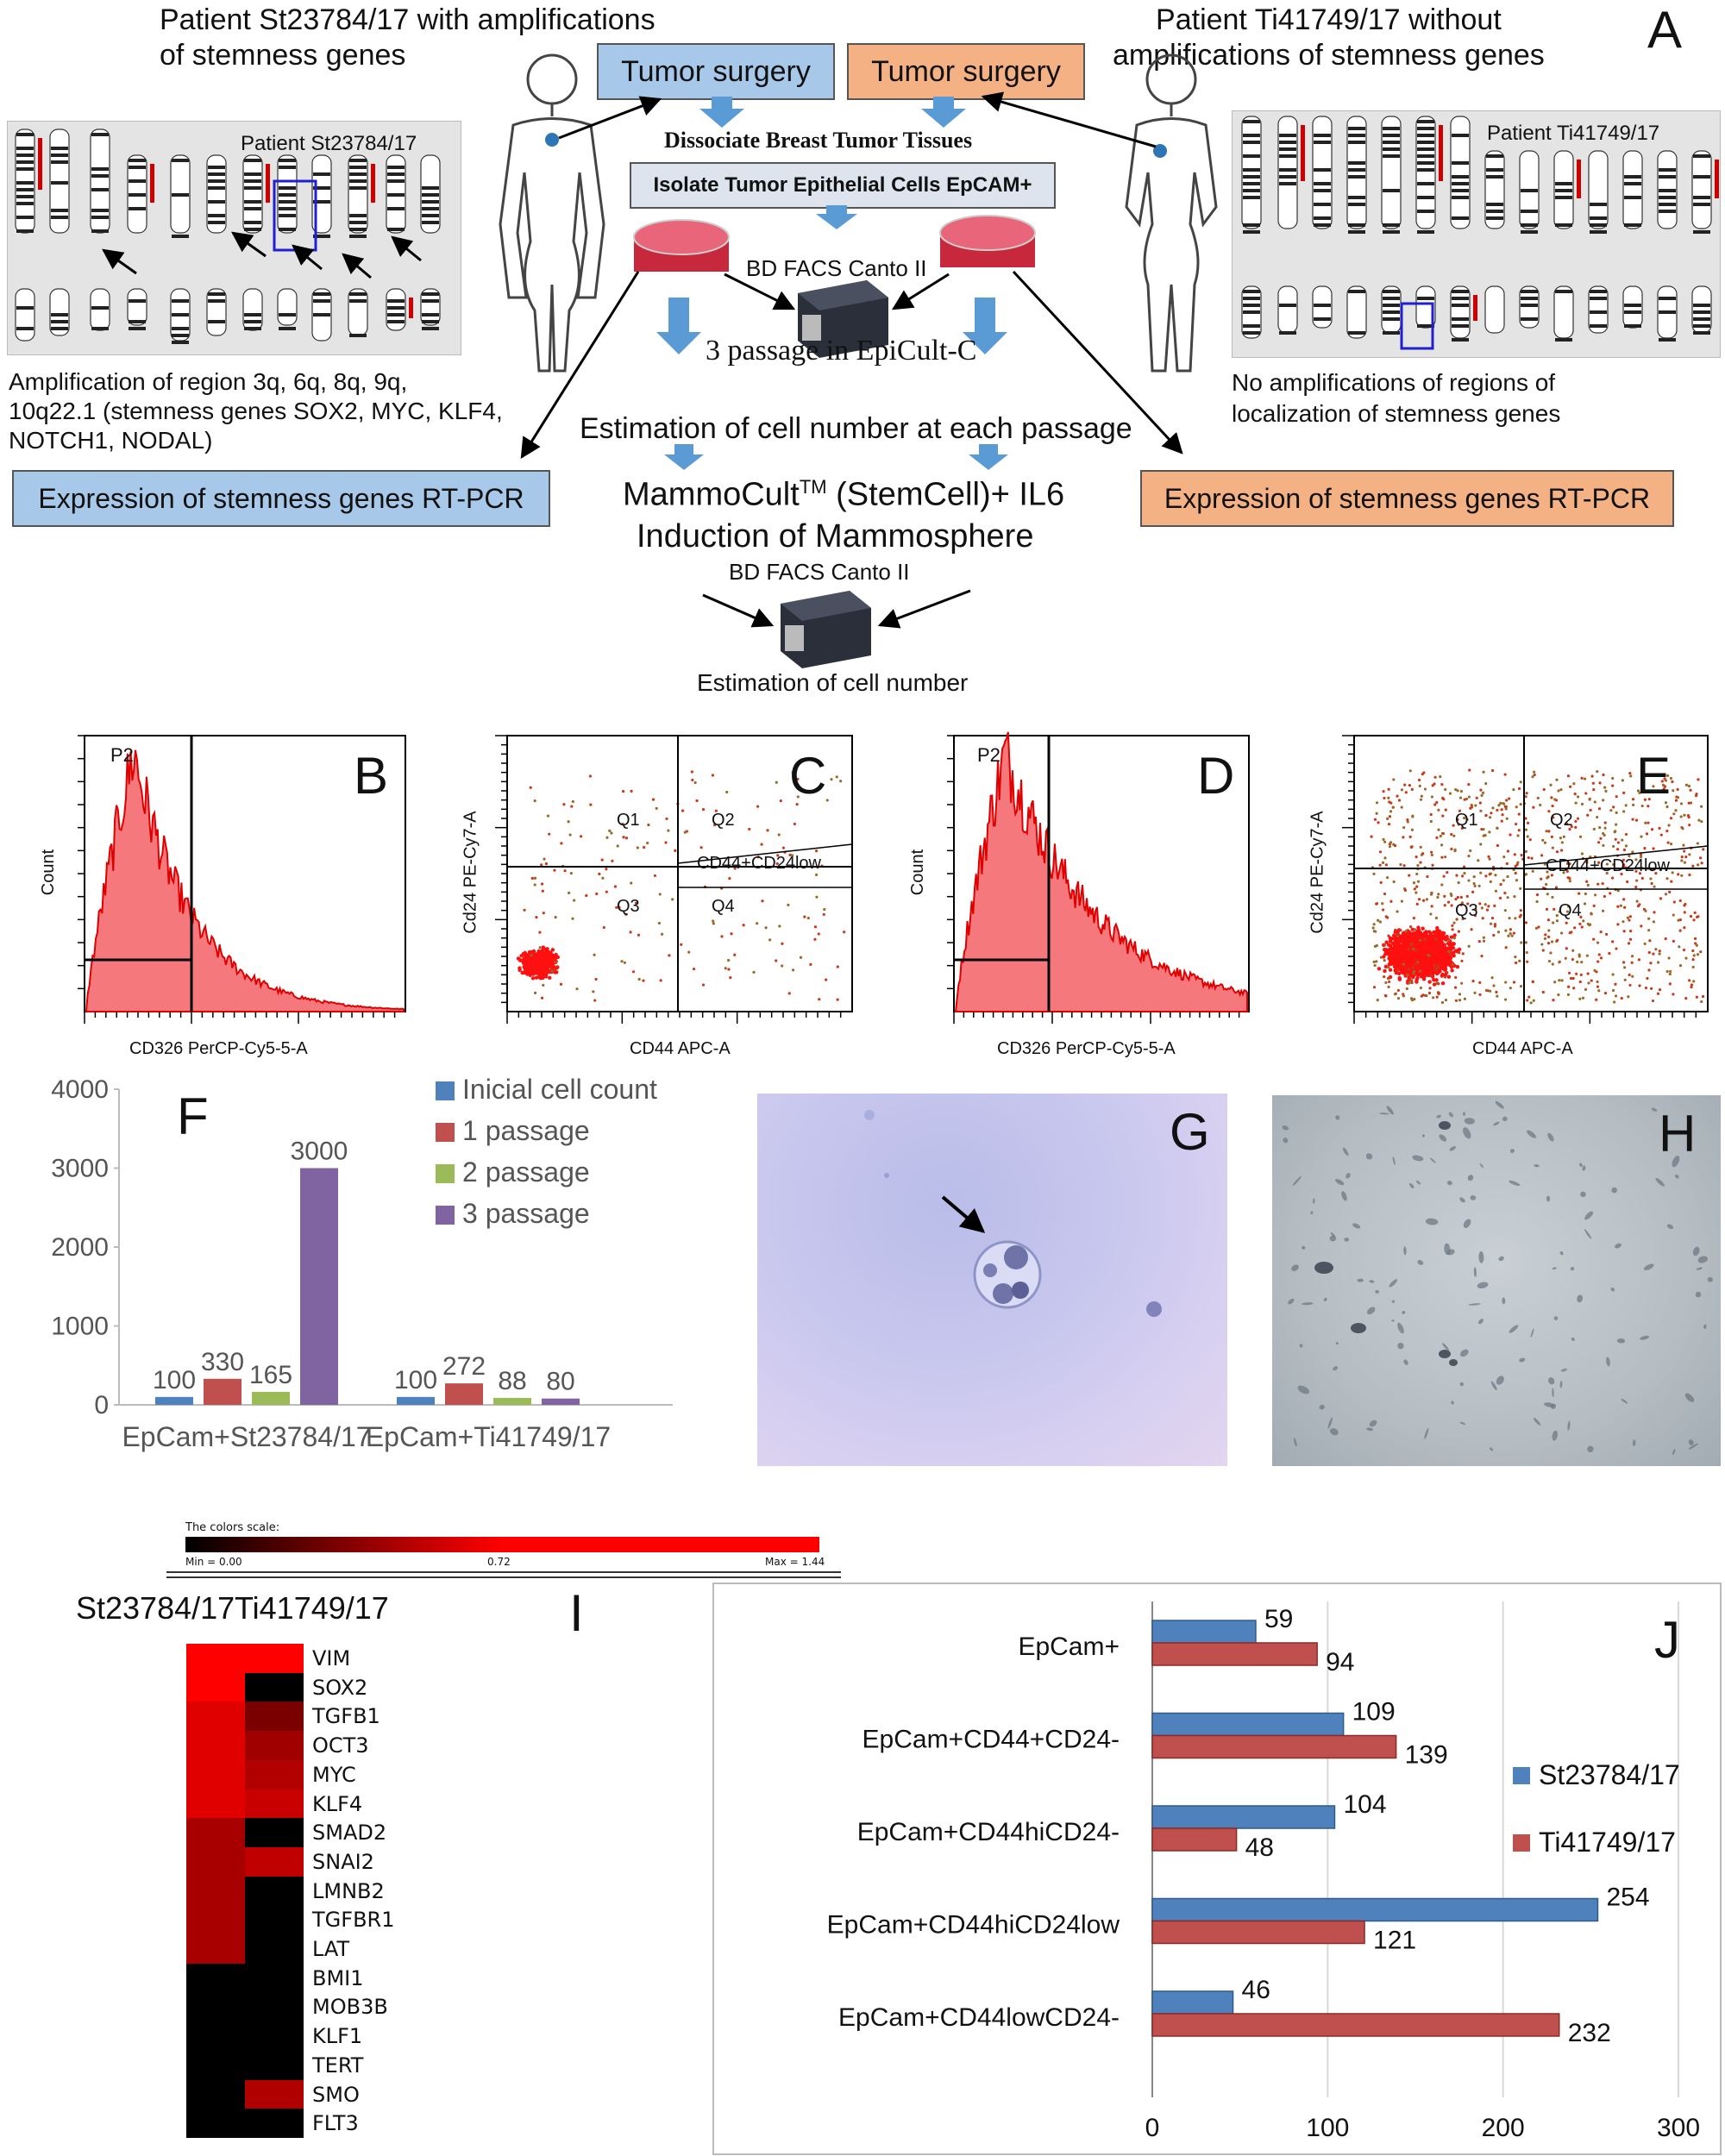 The height and width of the screenshot is (2156, 1725). I want to click on bar-data-label: 46, so click(1256, 1990).